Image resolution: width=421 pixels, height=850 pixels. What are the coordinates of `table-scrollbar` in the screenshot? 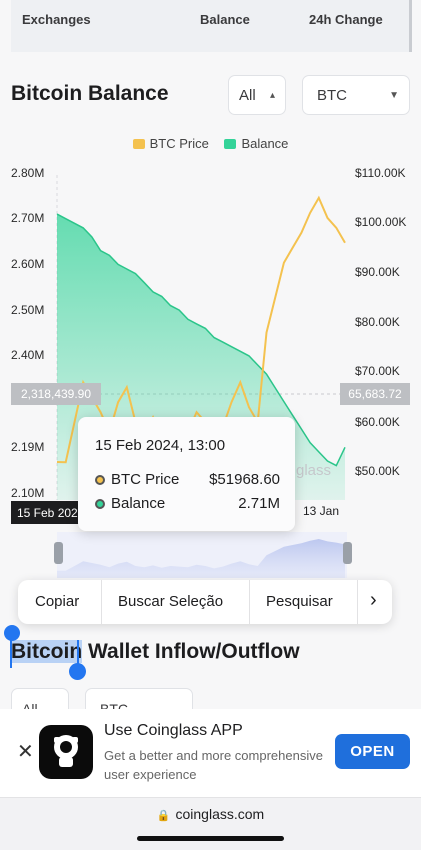 It's located at (410, 26).